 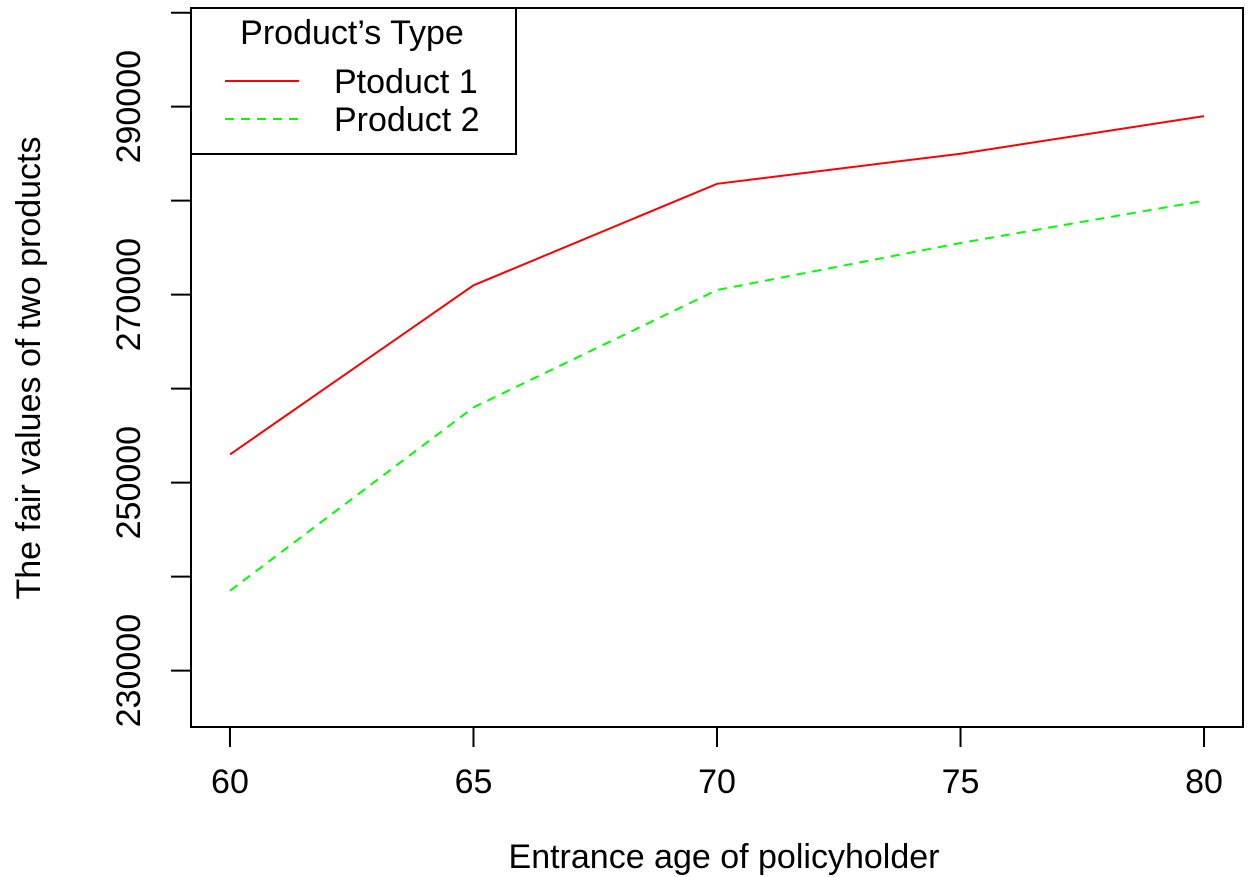 What do you see at coordinates (406, 82) in the screenshot?
I see `legend-label-series-1: Ptoduct 1` at bounding box center [406, 82].